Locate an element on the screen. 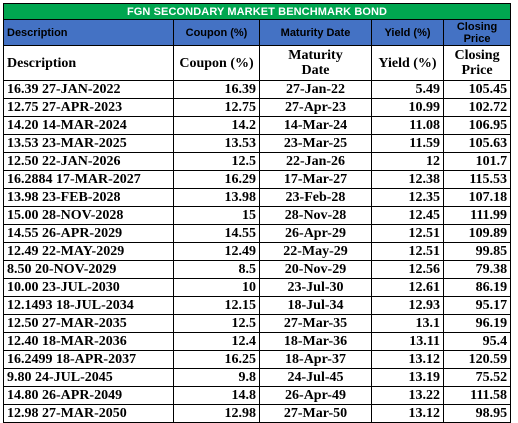 Image resolution: width=518 pixels, height=423 pixels. table-row: 12.40 18-MAR-2036 12.4 18-Mar-36 13.11 95.4 is located at coordinates (257, 341).